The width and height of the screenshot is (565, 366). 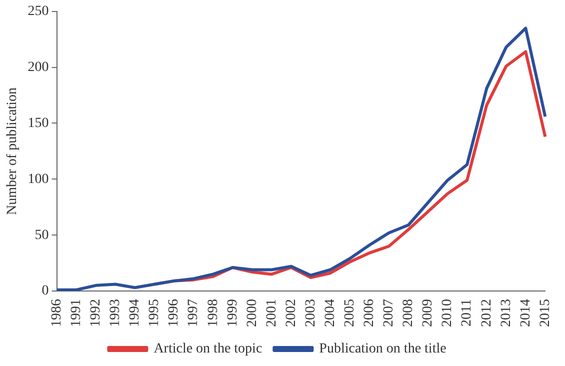 What do you see at coordinates (135, 313) in the screenshot?
I see `x-tick-label: 1994` at bounding box center [135, 313].